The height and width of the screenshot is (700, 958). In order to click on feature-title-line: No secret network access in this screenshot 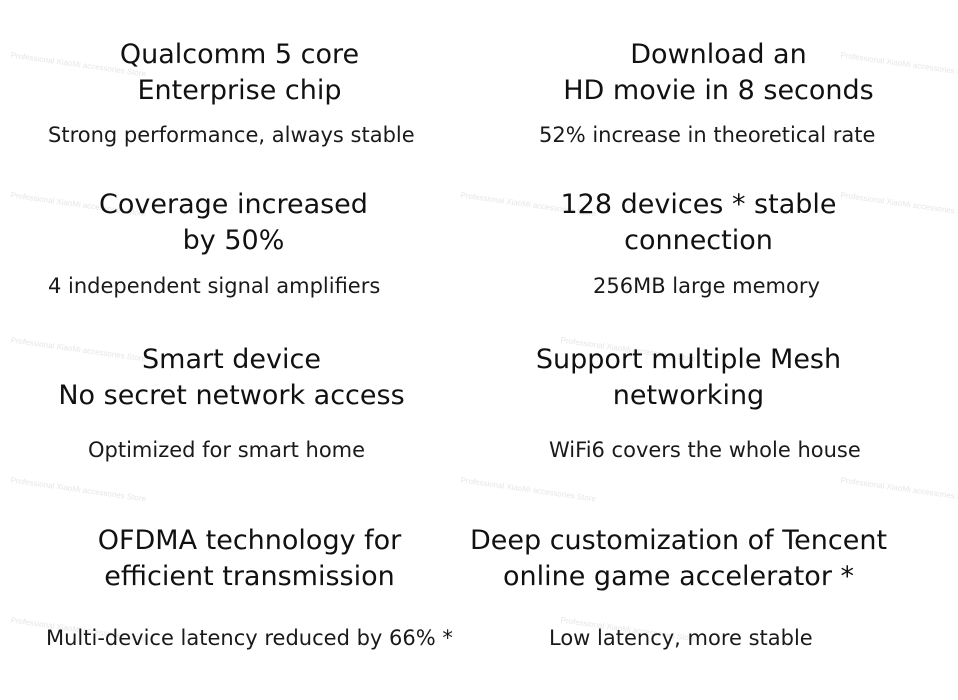, I will do `click(231, 395)`.